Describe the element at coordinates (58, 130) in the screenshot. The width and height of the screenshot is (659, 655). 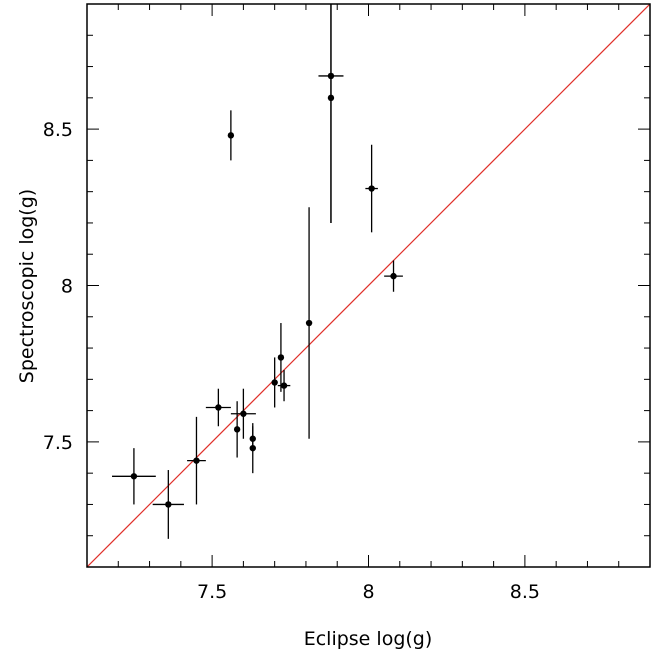
I see `y-tick-label: 8.5` at that location.